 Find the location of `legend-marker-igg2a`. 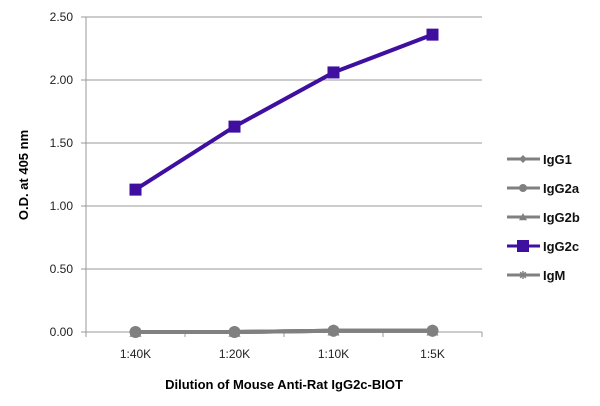

legend-marker-igg2a is located at coordinates (523, 188).